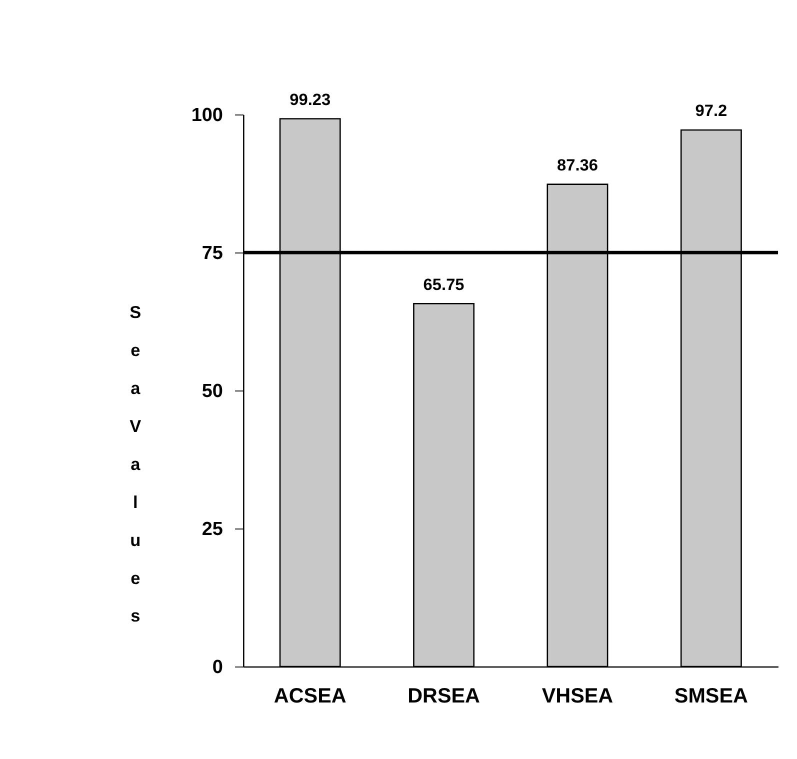 Image resolution: width=797 pixels, height=759 pixels. I want to click on y-tick-label: 25, so click(213, 529).